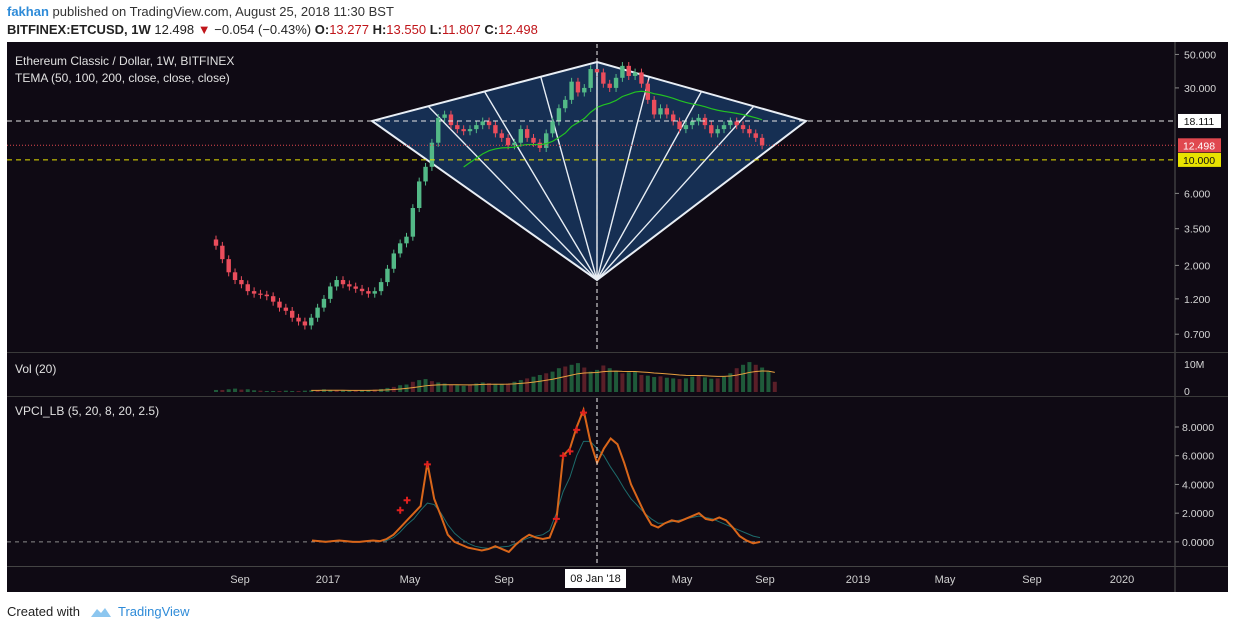  What do you see at coordinates (595, 579) in the screenshot?
I see `cursor-date-label: 08 Jan '18` at bounding box center [595, 579].